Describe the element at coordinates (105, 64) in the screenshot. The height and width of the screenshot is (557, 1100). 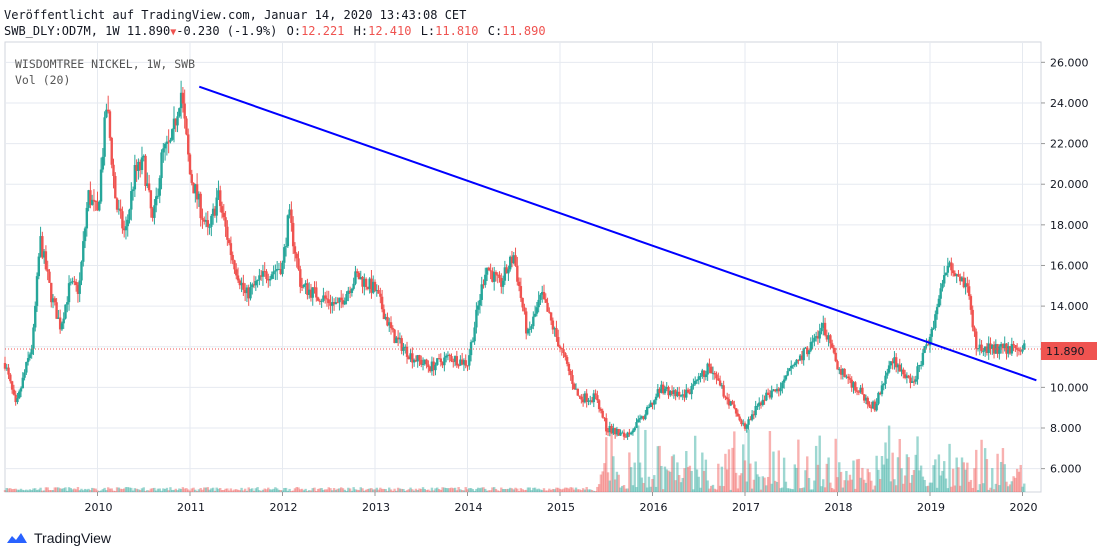
I see `instrument-legend: WISDOMTREE NICKEL, 1W, SWB` at that location.